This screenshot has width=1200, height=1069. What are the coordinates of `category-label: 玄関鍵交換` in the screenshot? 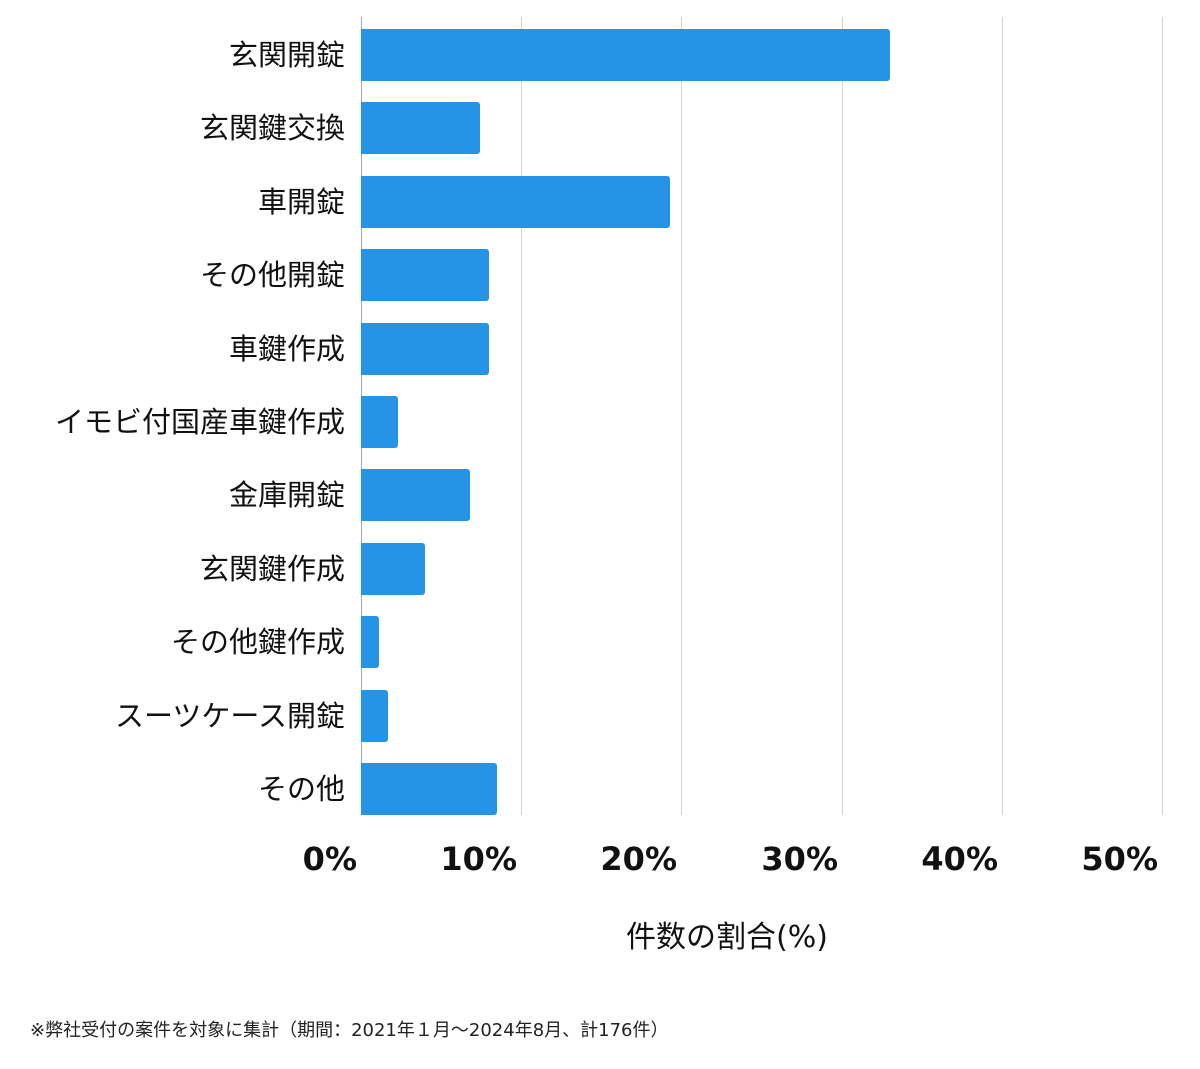 It's located at (272, 128).